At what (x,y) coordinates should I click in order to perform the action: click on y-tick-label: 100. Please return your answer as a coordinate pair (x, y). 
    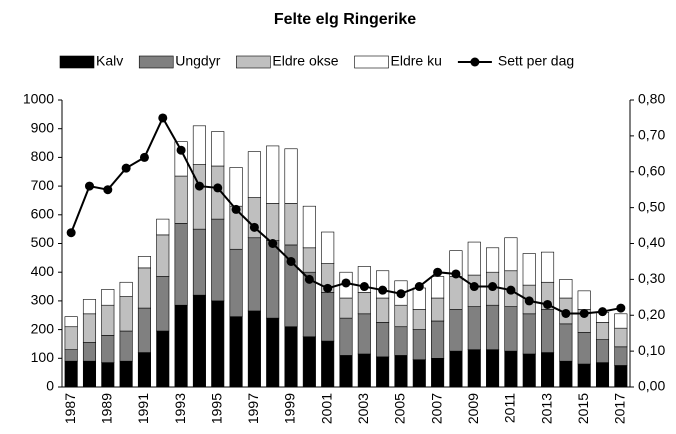
    Looking at the image, I should click on (43, 357).